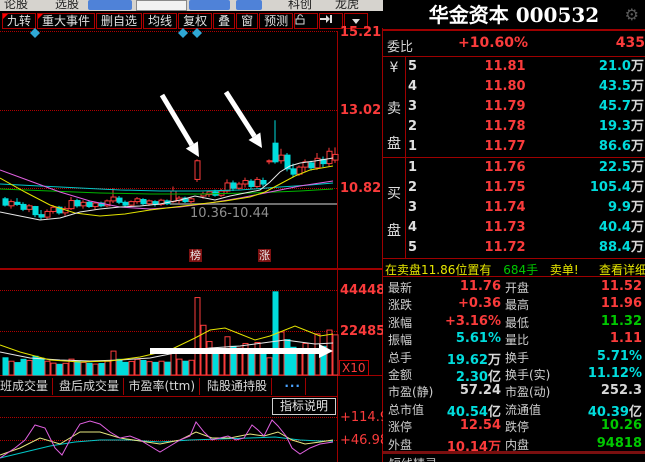 This screenshot has height=462, width=645. I want to click on tab-2: 盘后成交量, so click(88, 386).